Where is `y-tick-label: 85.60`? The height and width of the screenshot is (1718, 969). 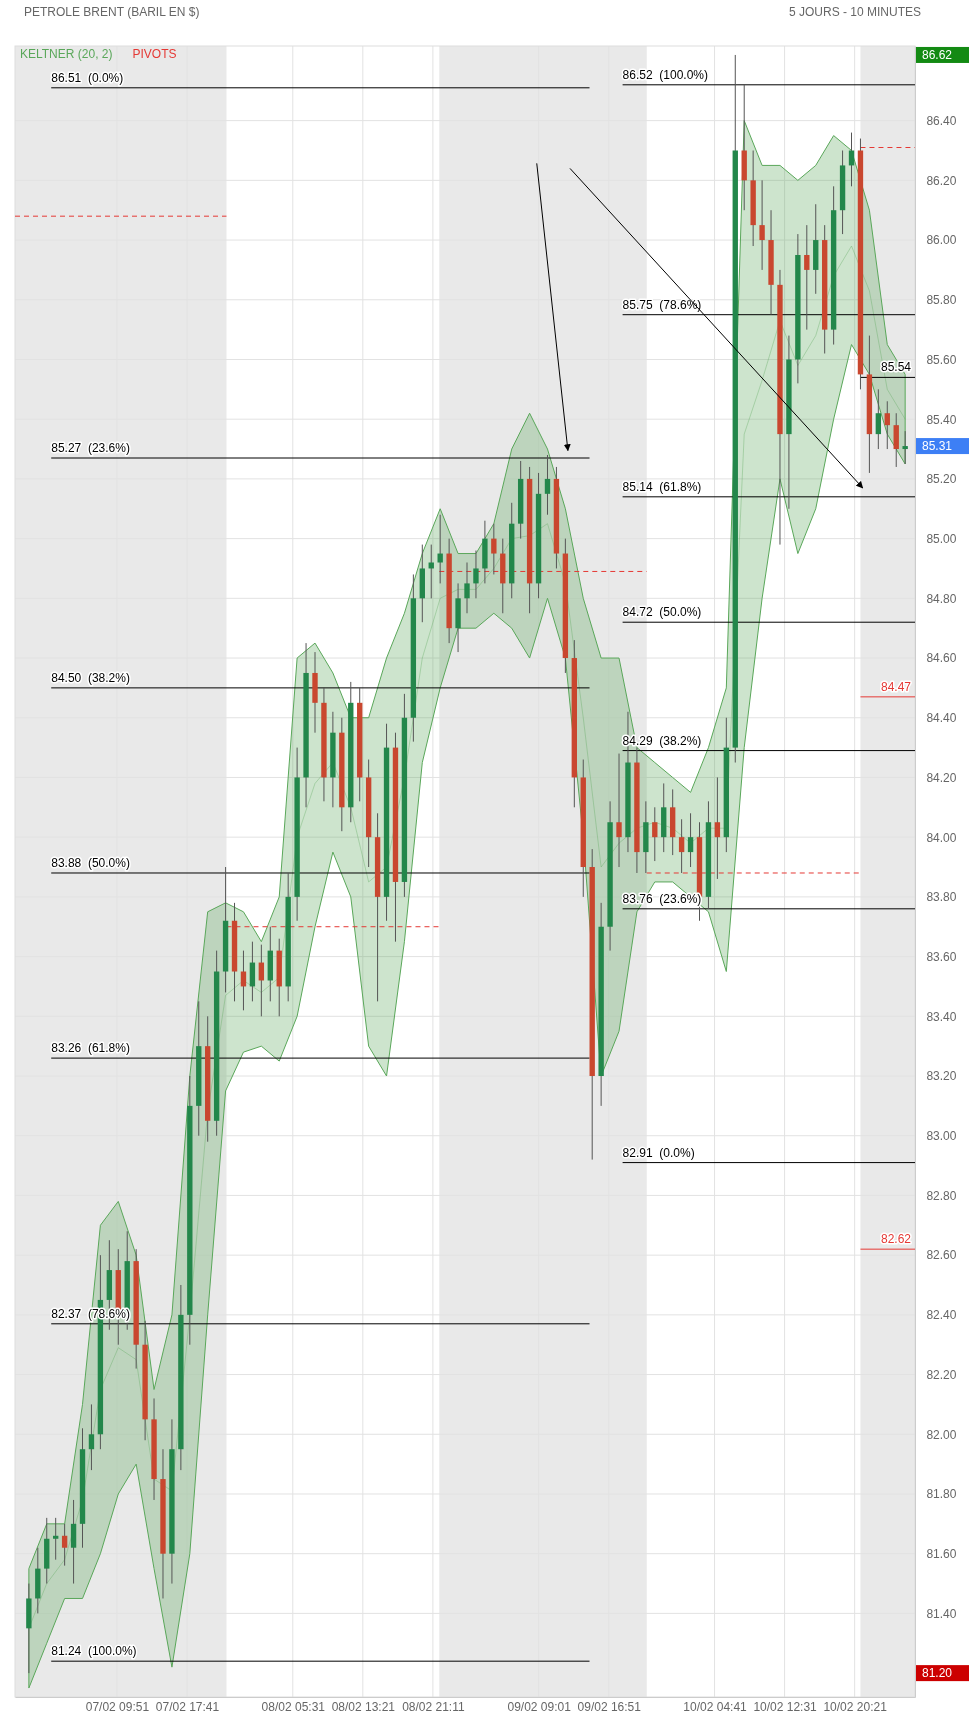
y-tick-label: 85.60 is located at coordinates (941, 359).